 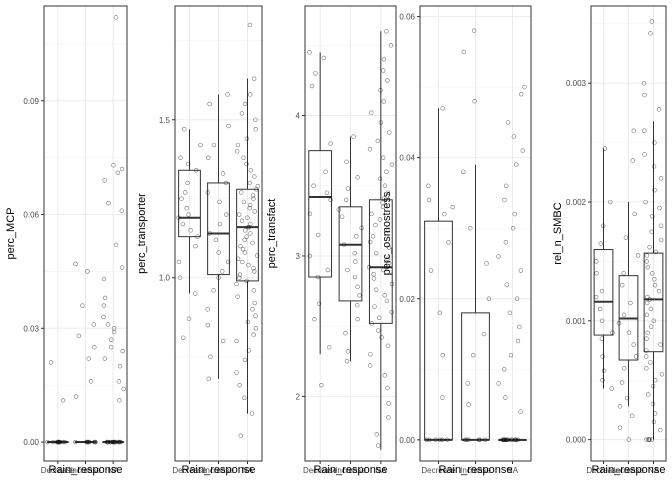 What do you see at coordinates (298, 116) in the screenshot?
I see `y-tick-label: 4` at bounding box center [298, 116].